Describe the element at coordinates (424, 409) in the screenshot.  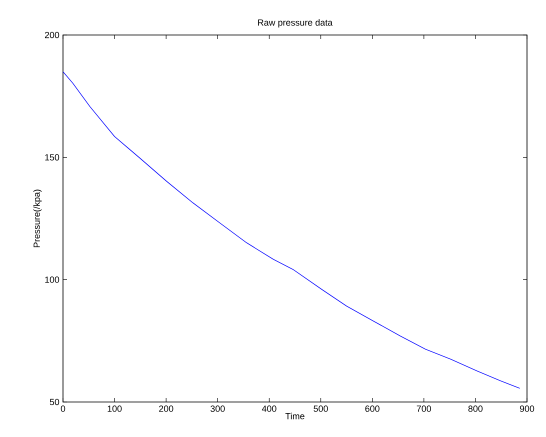
I see `x-tick-label: 700` at that location.